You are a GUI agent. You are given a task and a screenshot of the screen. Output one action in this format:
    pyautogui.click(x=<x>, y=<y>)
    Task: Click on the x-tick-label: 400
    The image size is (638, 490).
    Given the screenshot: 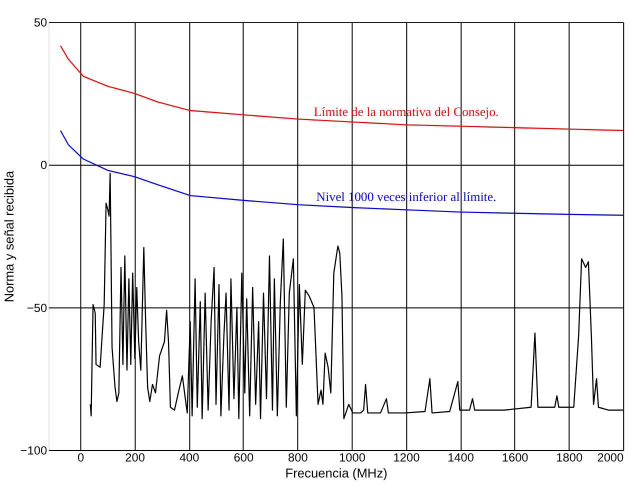 What is the action you would take?
    pyautogui.click(x=189, y=457)
    